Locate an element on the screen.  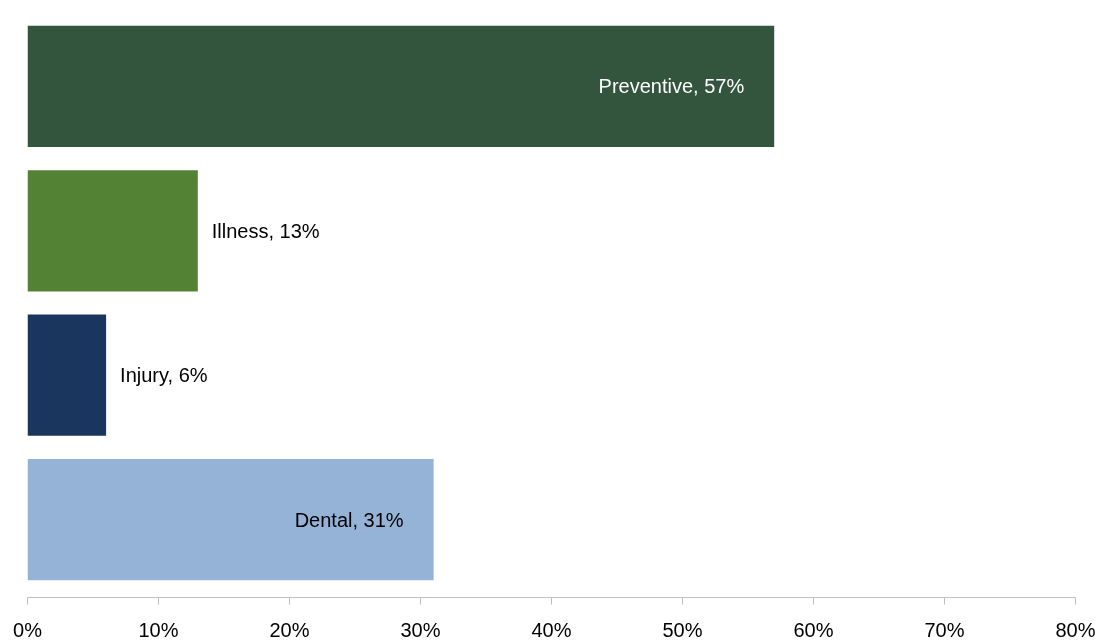
x-tick-label: 20% is located at coordinates (289, 629).